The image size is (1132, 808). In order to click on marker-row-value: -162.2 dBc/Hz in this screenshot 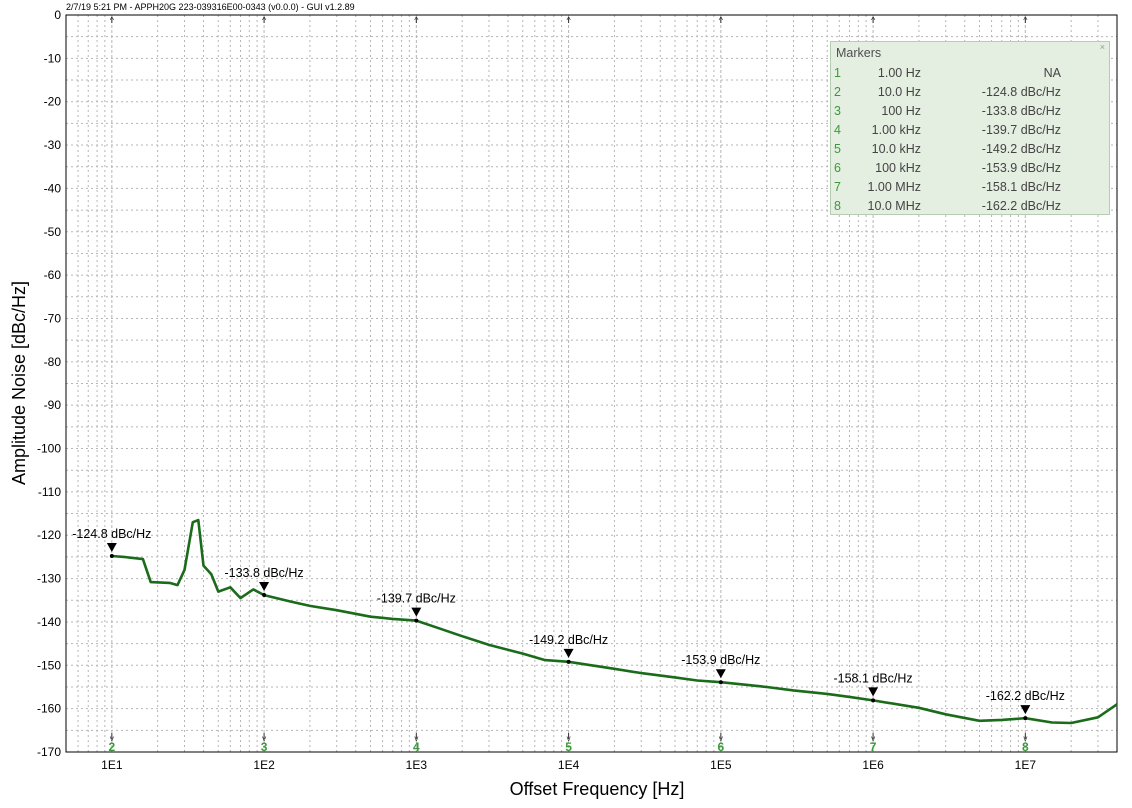, I will do `click(1021, 206)`.